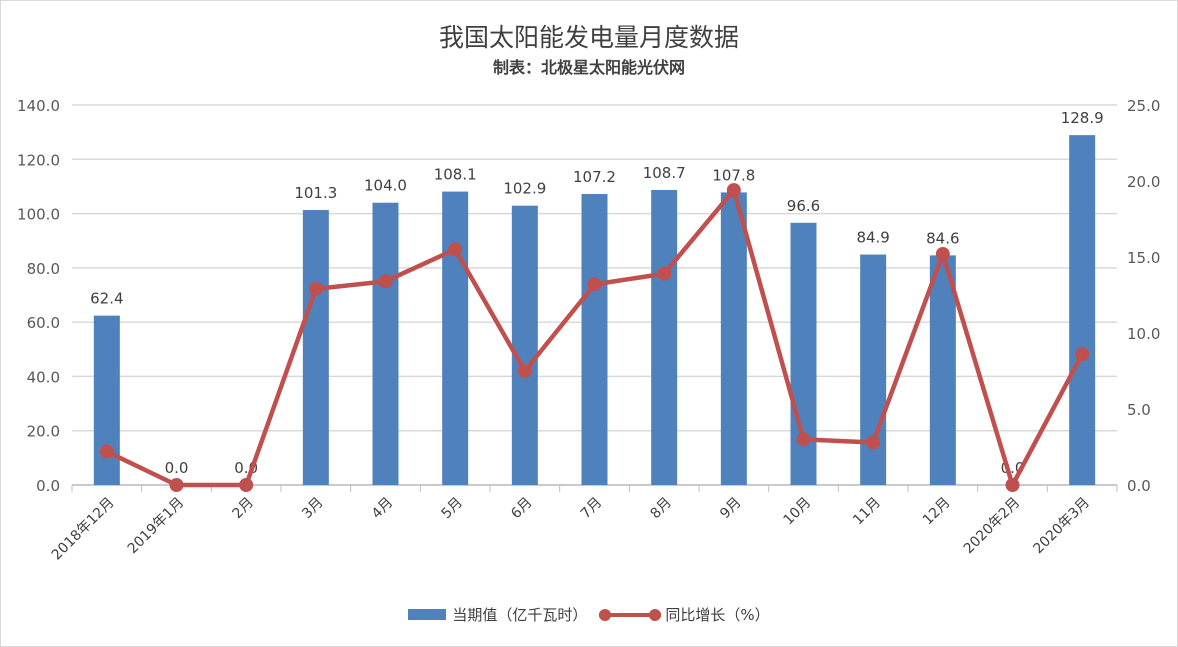  Describe the element at coordinates (1143, 334) in the screenshot. I see `right-tick-label: 10.0` at that location.